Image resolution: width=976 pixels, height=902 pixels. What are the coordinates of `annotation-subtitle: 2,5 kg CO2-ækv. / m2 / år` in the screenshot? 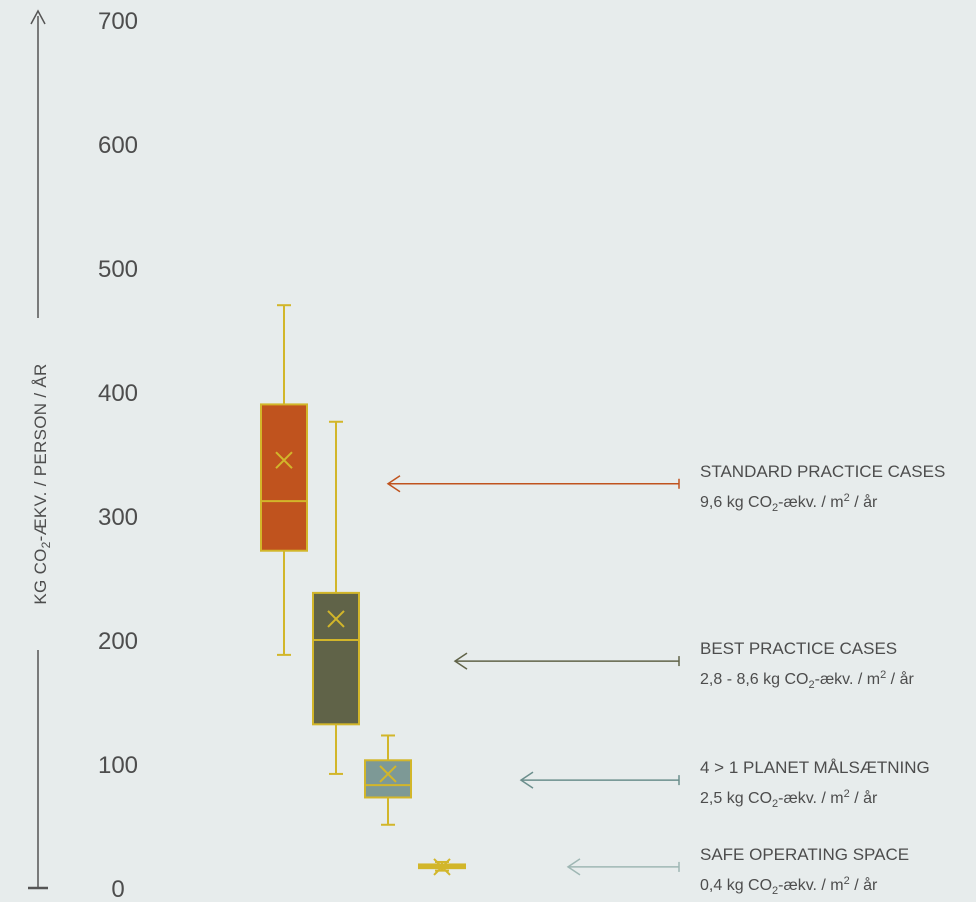 It's located at (789, 799).